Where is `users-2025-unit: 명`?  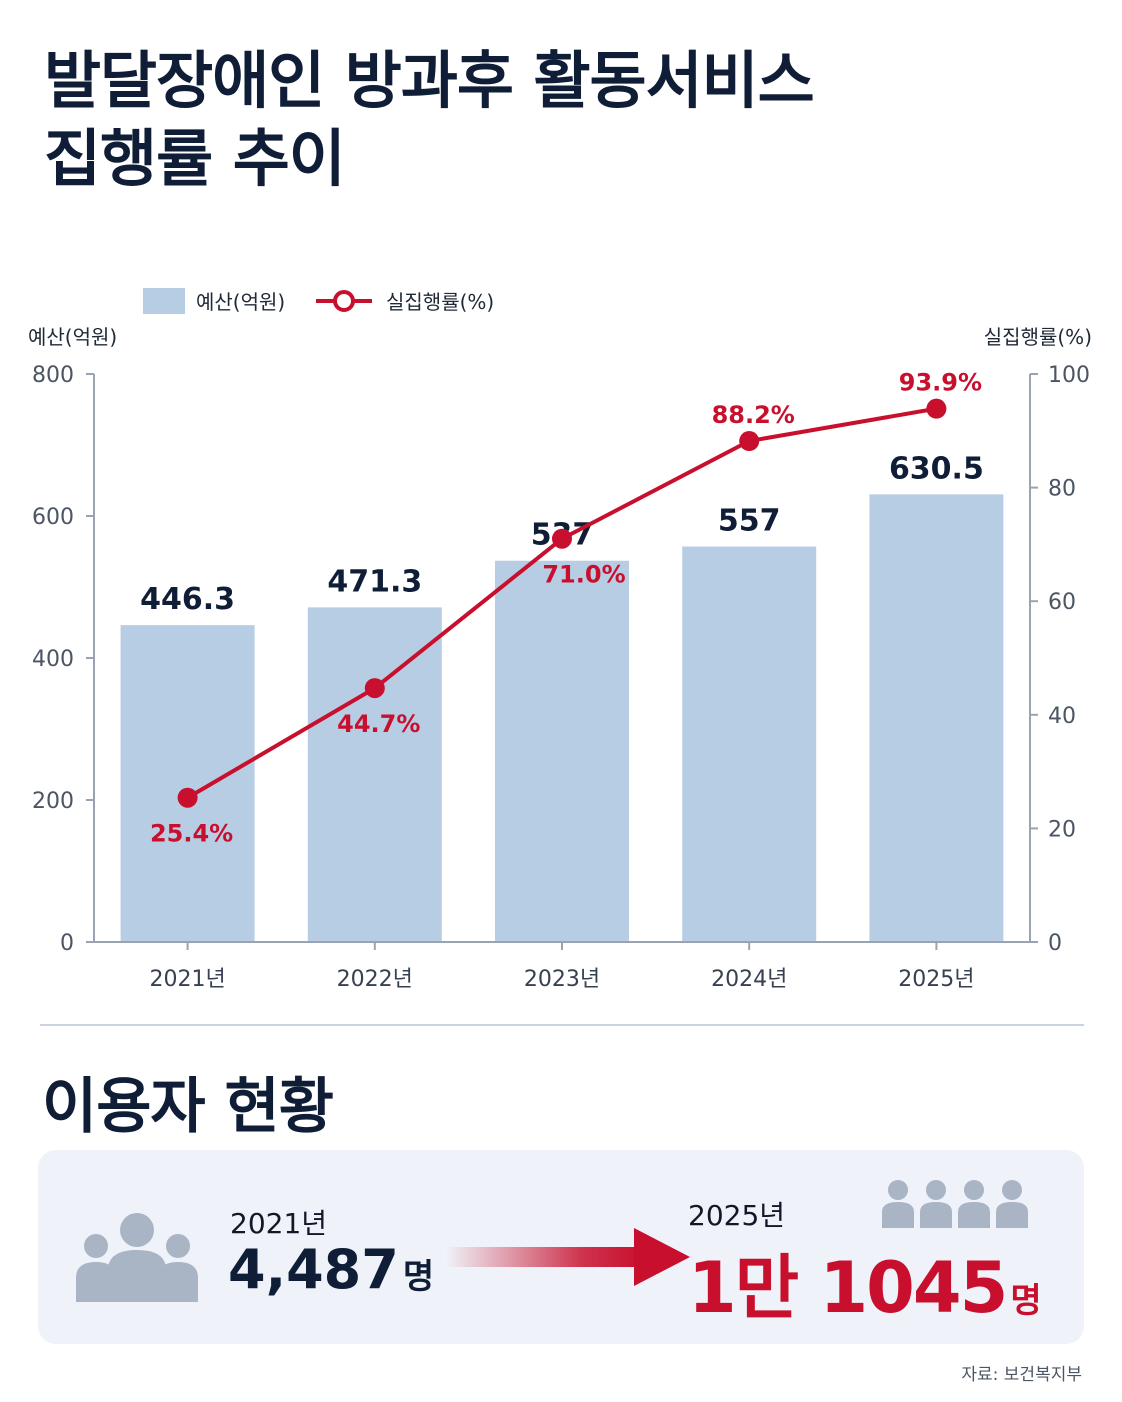
users-2025-unit: 명 is located at coordinates (1025, 1301).